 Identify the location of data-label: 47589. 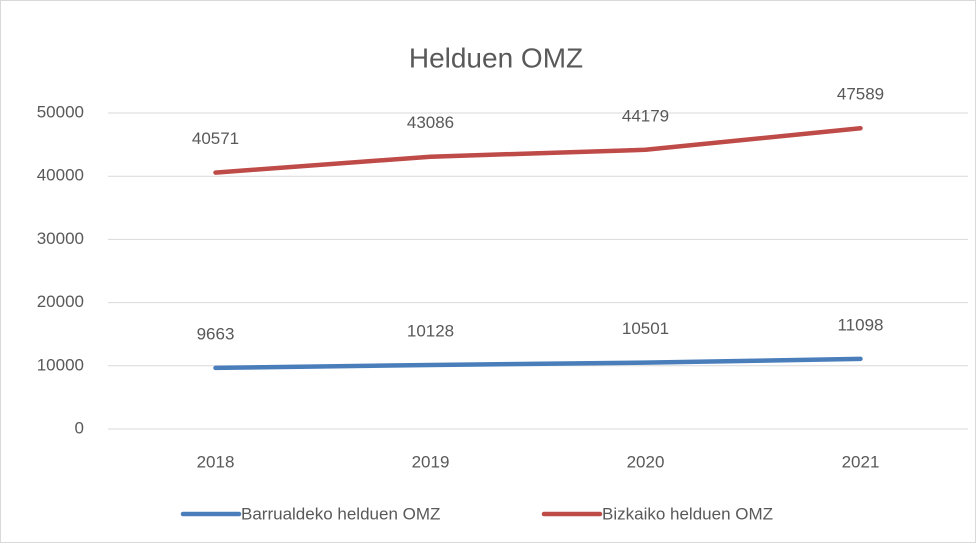
(860, 94).